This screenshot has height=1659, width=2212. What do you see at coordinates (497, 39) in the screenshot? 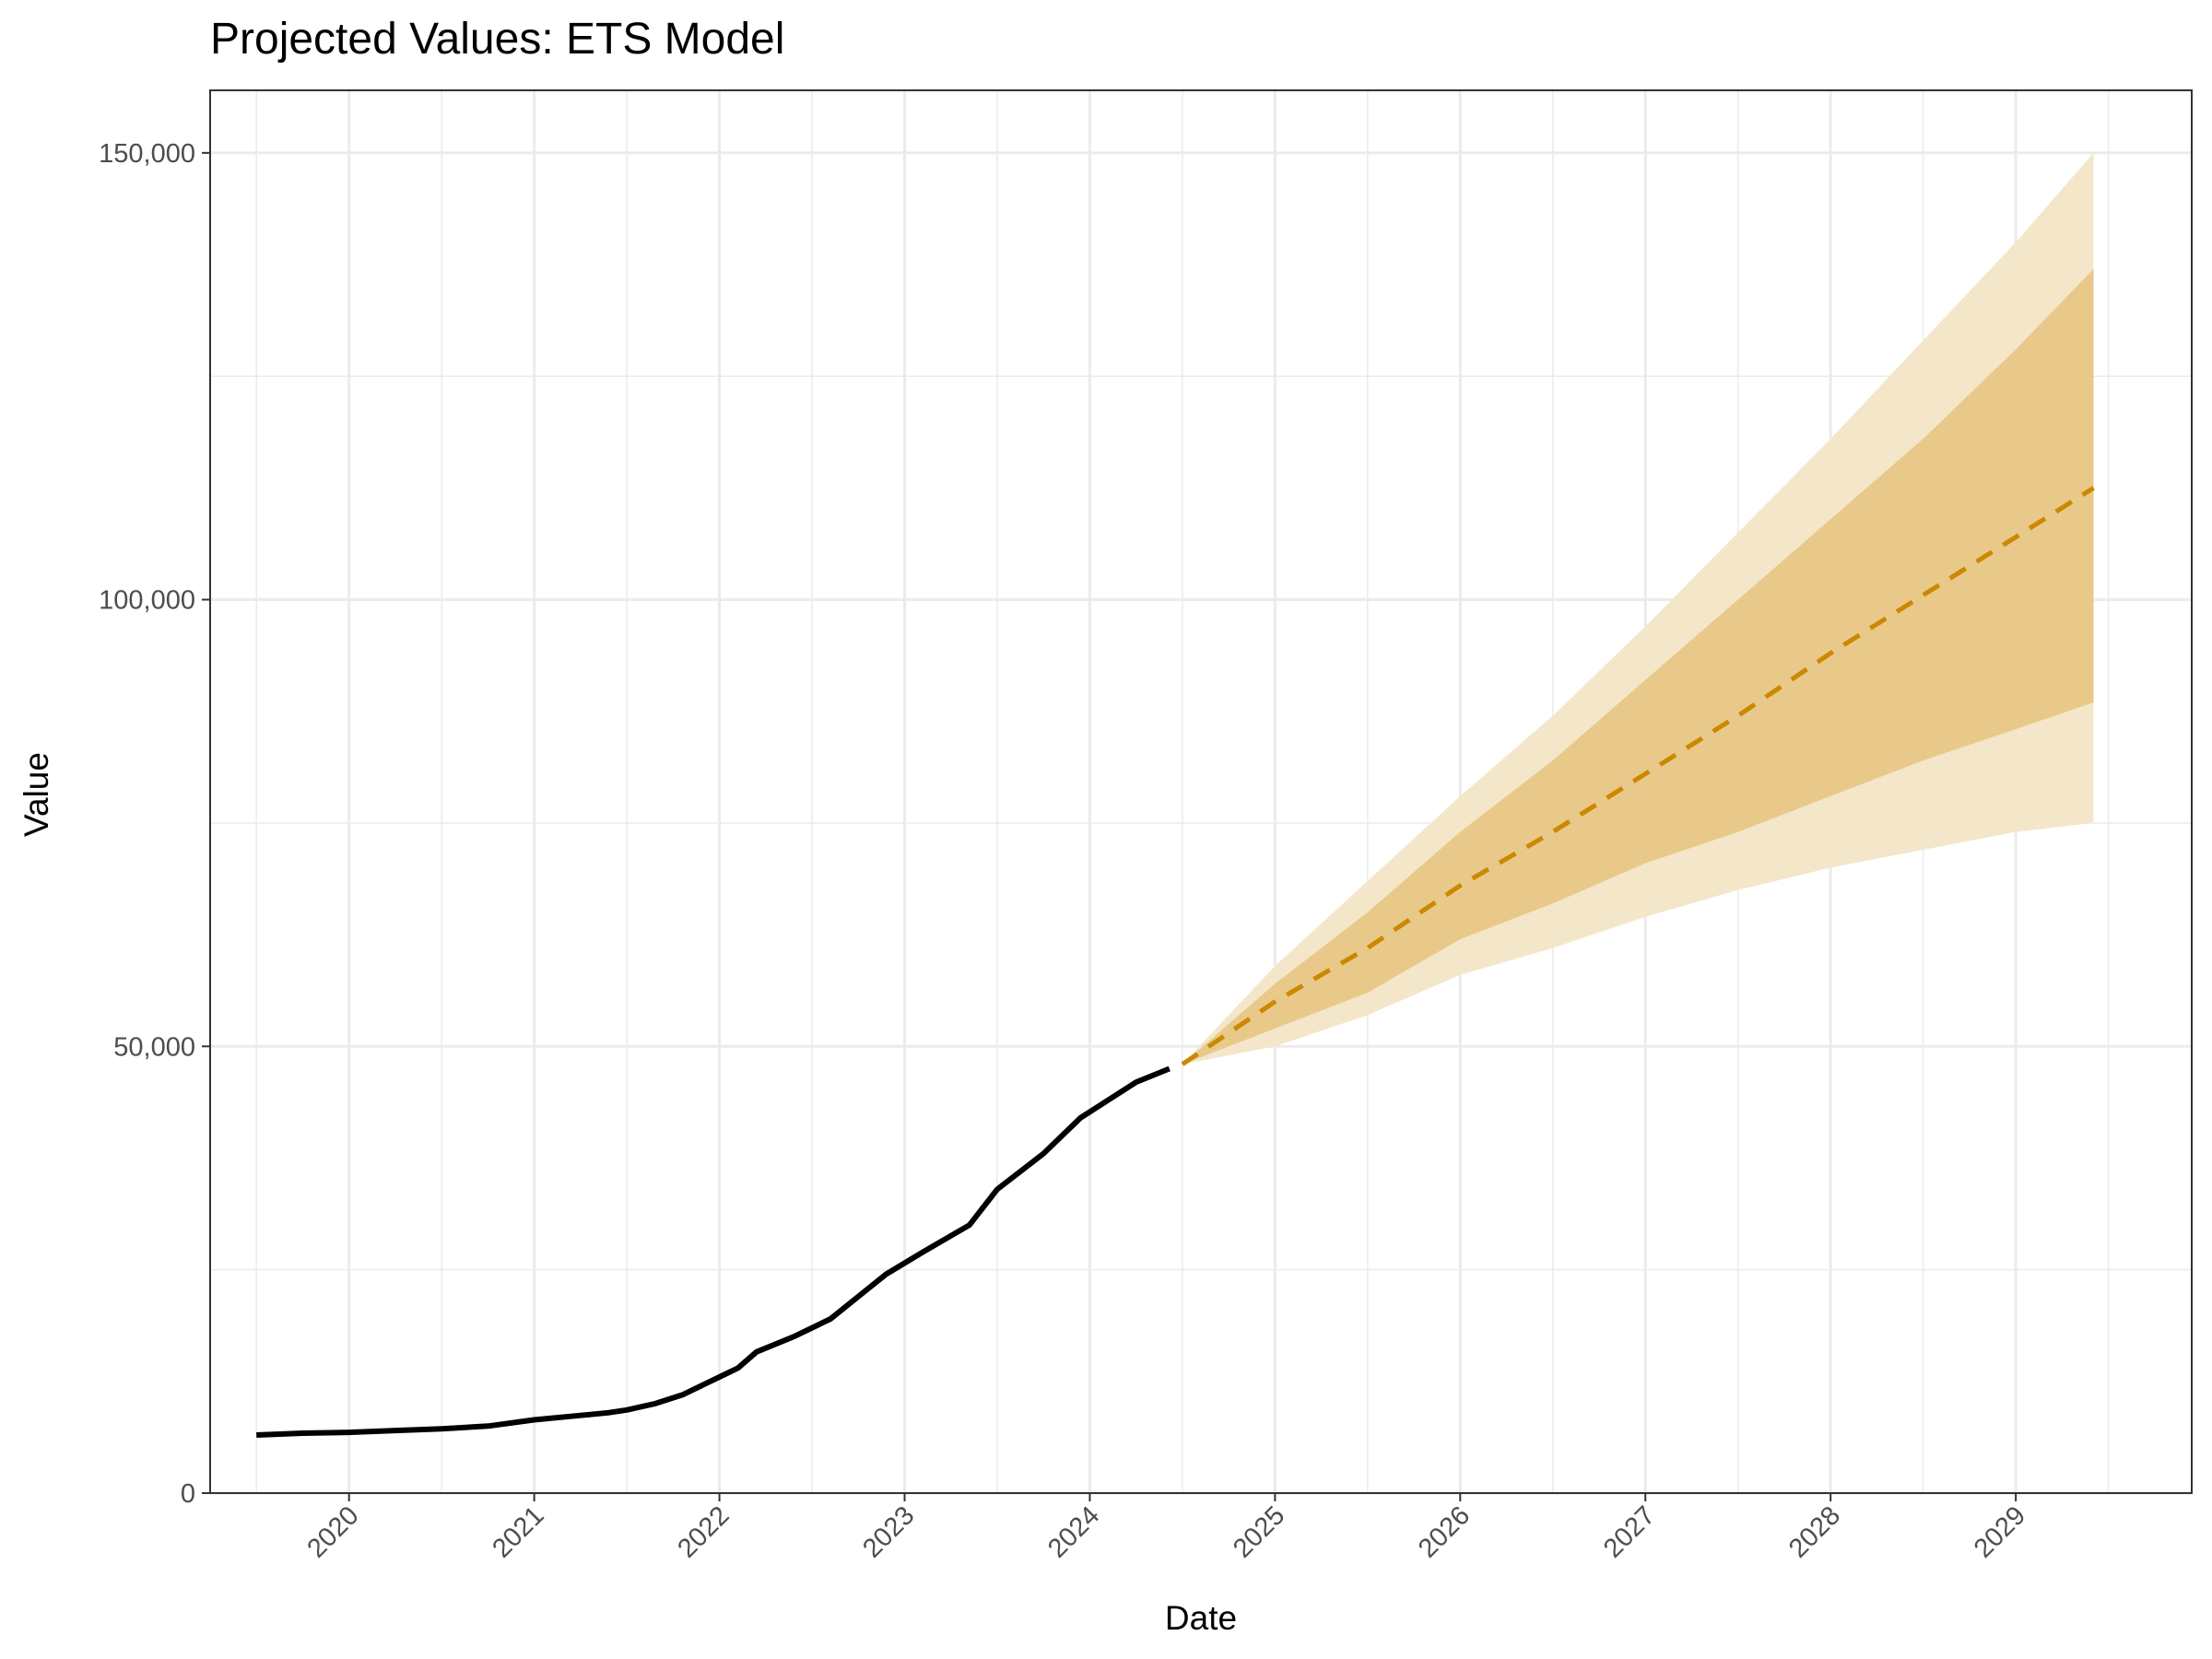
I see `chart-title: Projected Values: ETS Model` at bounding box center [497, 39].